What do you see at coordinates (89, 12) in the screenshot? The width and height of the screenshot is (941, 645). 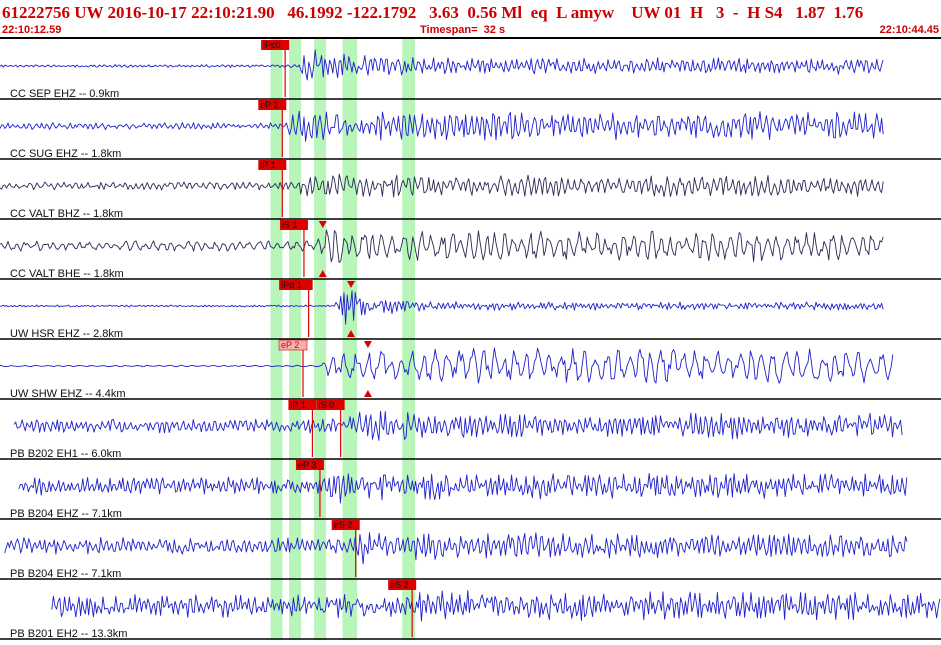 I see `network: UW` at bounding box center [89, 12].